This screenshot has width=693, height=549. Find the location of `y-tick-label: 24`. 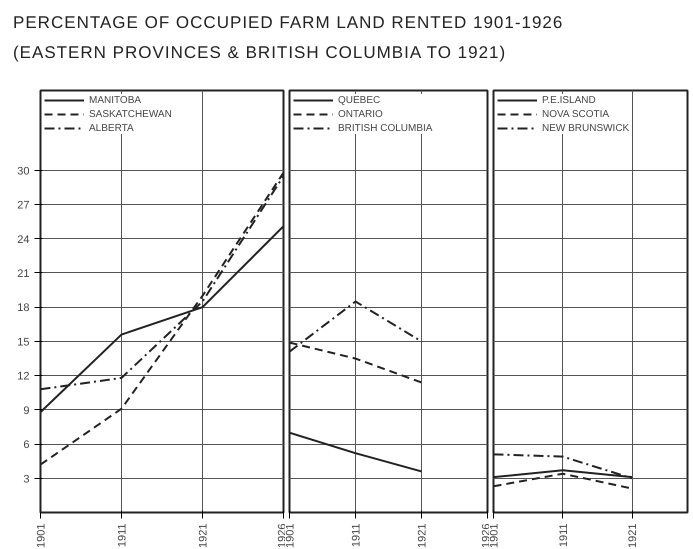

y-tick-label: 24 is located at coordinates (23, 240).